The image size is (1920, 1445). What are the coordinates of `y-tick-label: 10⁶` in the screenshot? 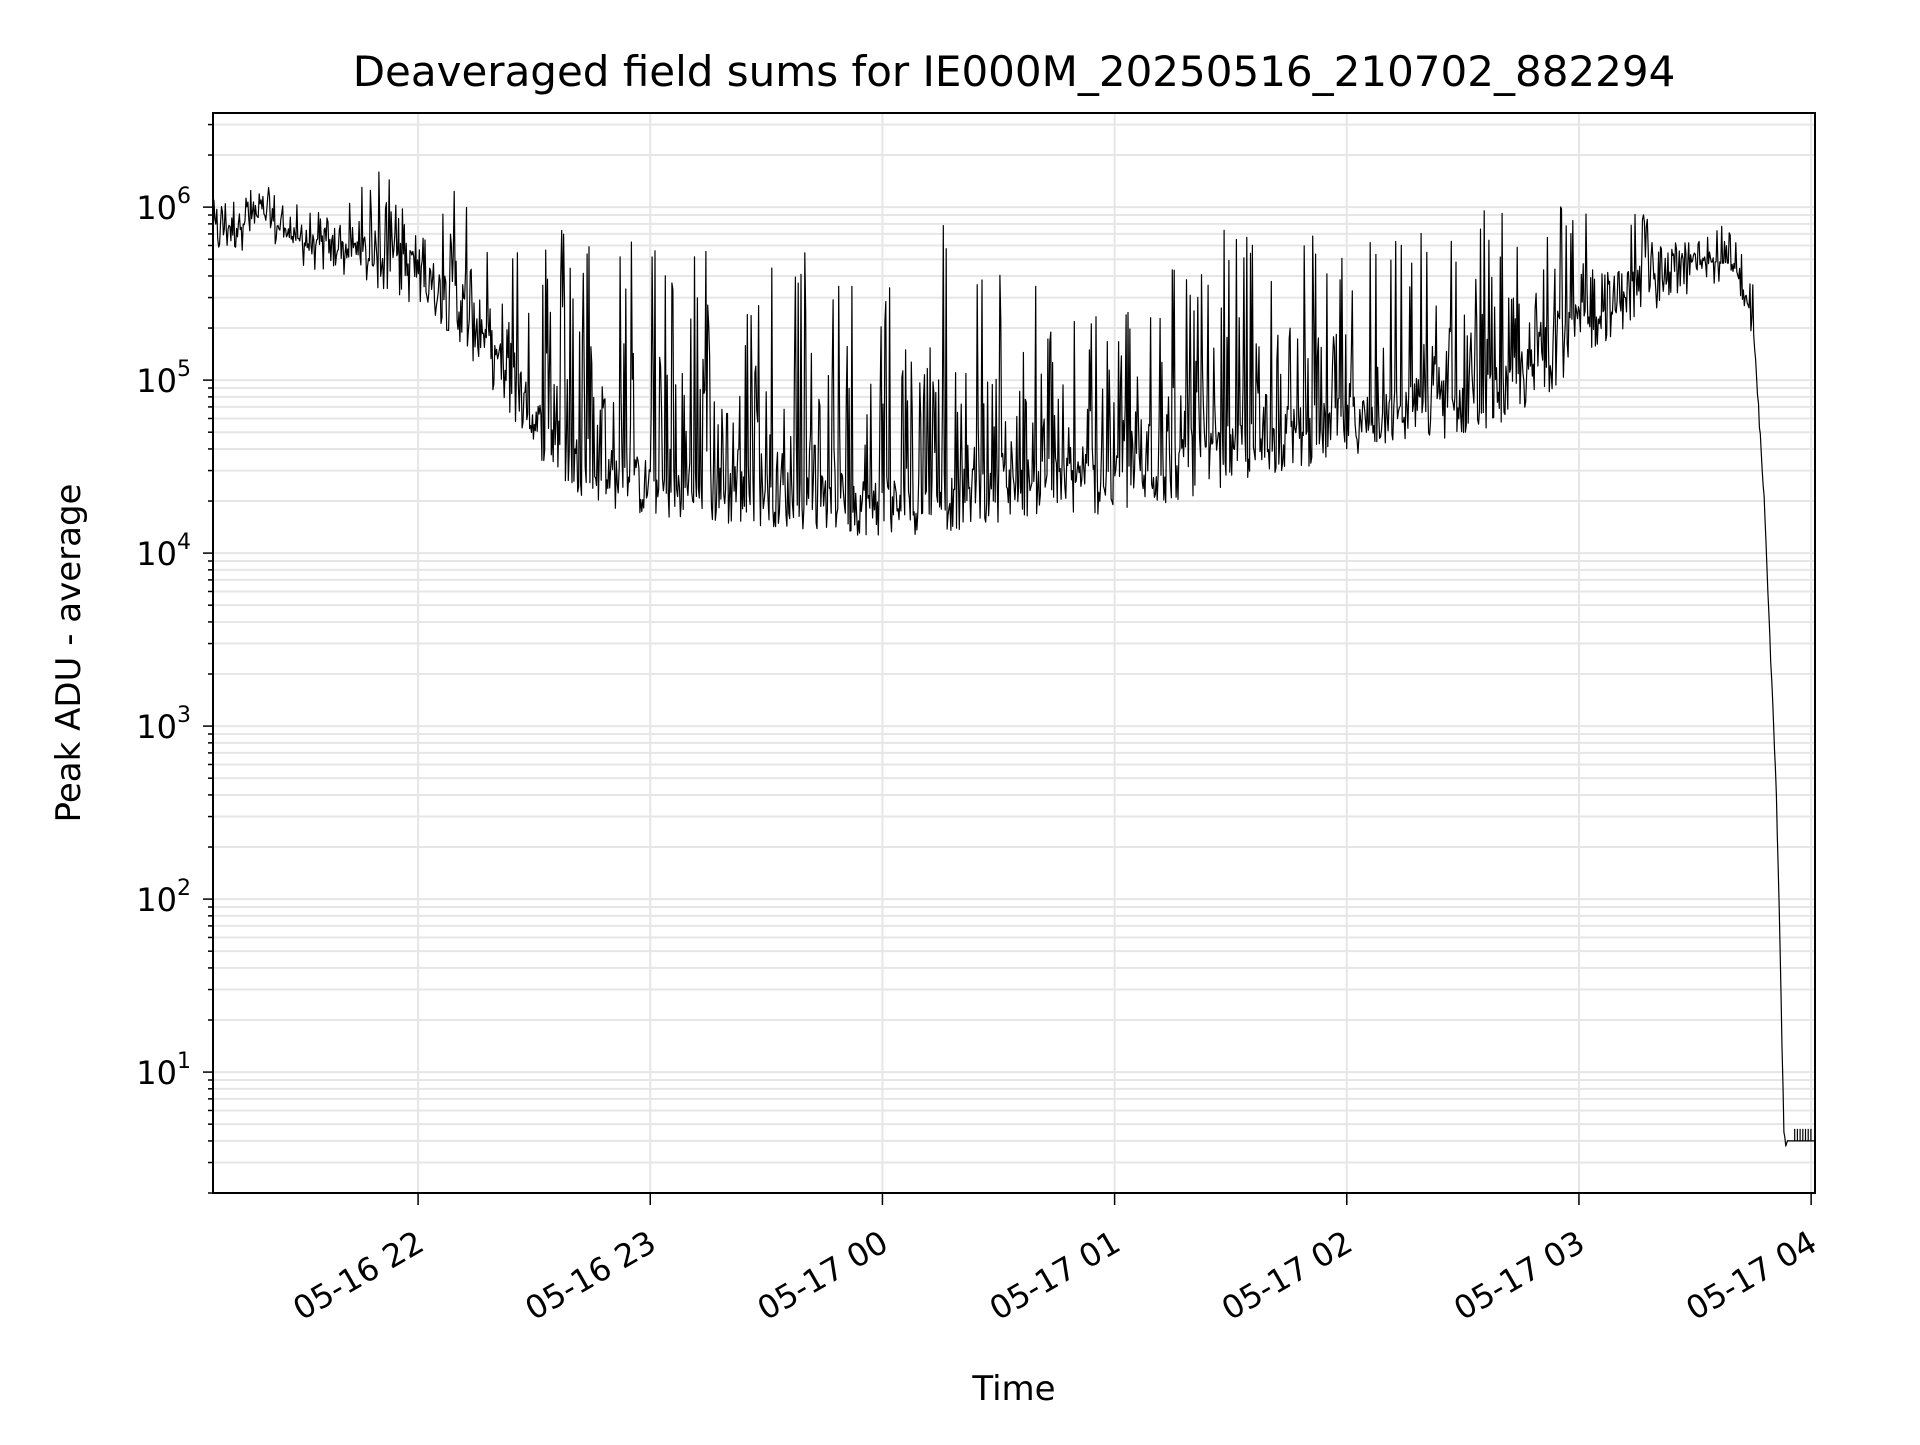 It's located at (163, 205).